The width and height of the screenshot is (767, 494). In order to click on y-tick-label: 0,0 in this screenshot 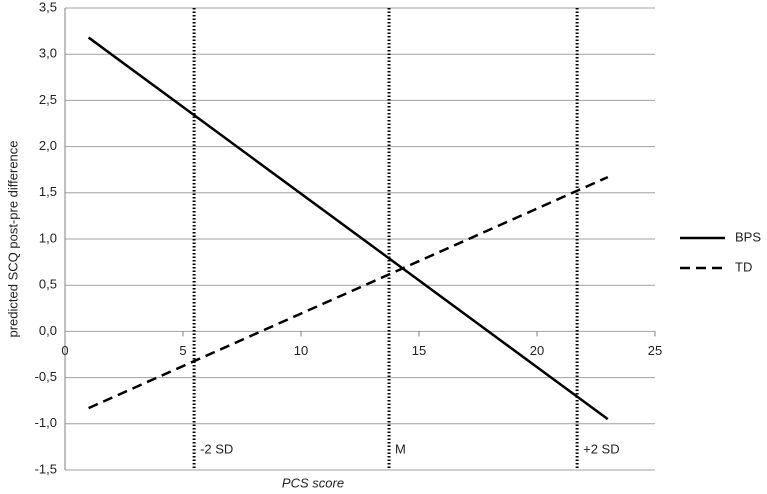, I will do `click(48, 330)`.